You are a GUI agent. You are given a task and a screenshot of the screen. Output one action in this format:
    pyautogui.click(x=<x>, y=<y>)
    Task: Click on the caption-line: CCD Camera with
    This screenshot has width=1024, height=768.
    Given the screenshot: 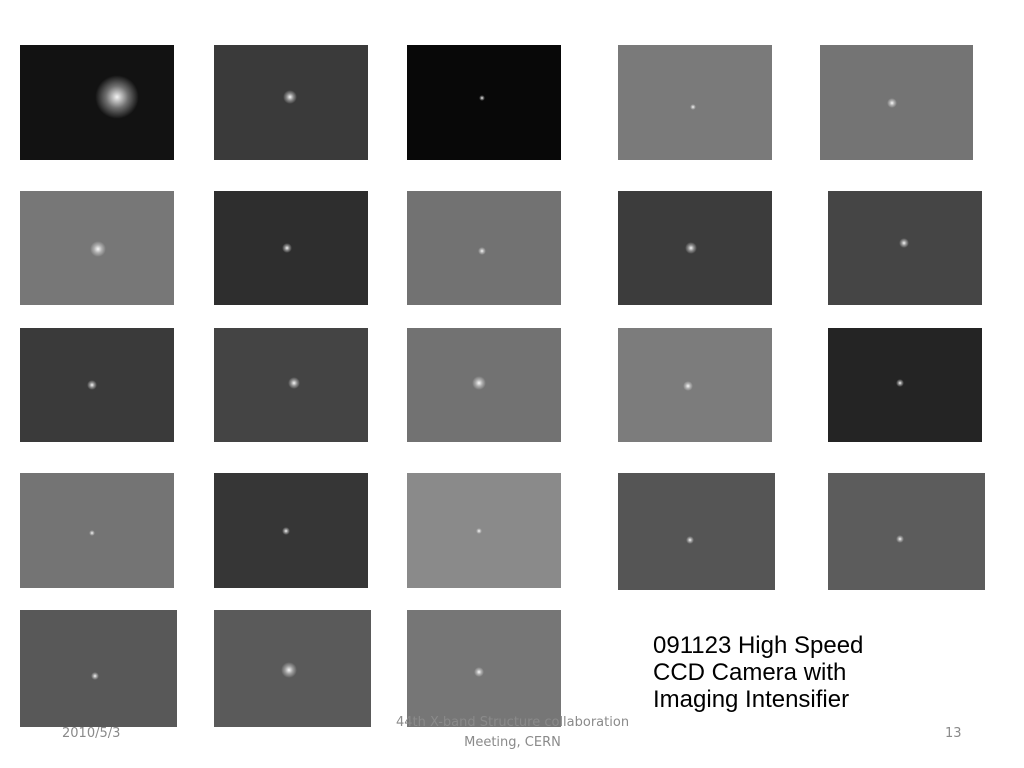 What is the action you would take?
    pyautogui.click(x=750, y=672)
    